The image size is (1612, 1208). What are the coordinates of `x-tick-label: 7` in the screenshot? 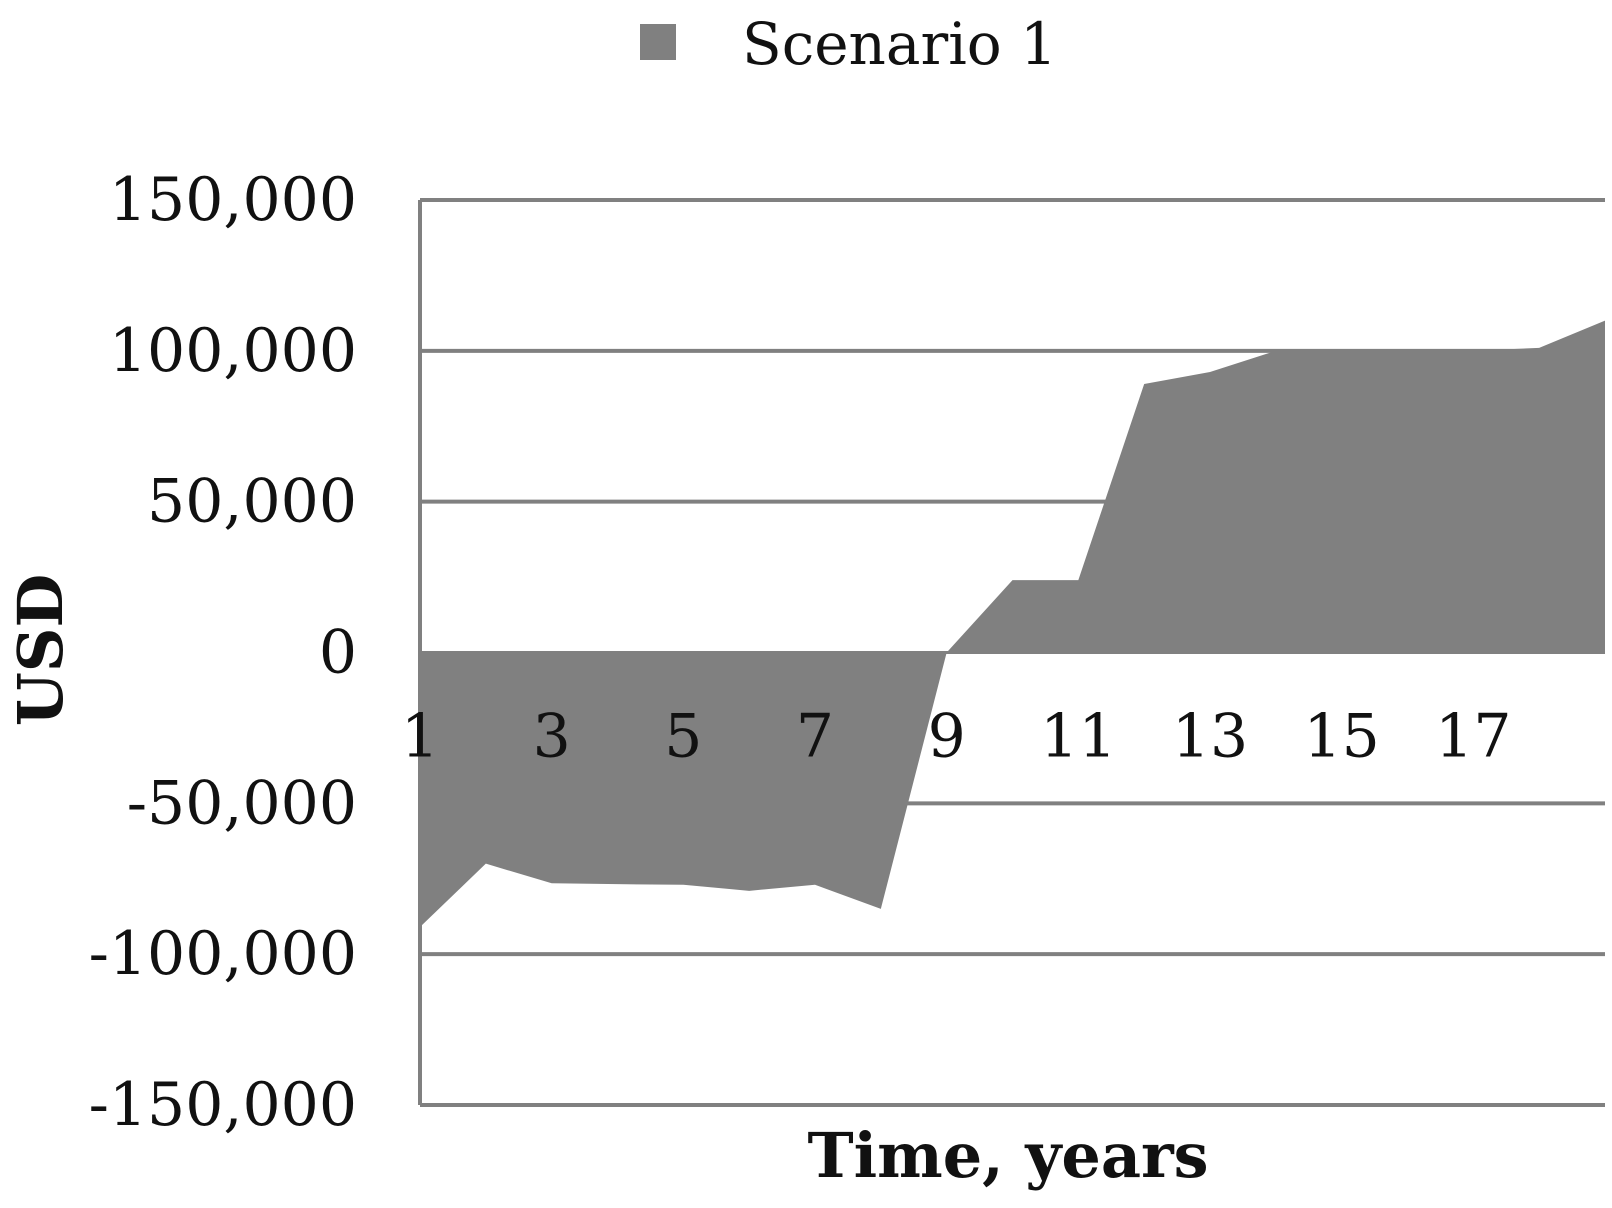 It's located at (815, 737).